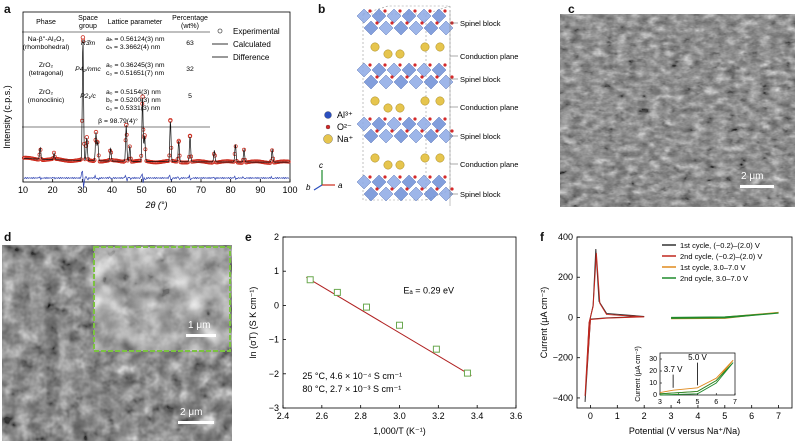 Image resolution: width=800 pixels, height=446 pixels. Describe the element at coordinates (83, 37) in the screenshot. I see `experimental-peak-point` at that location.